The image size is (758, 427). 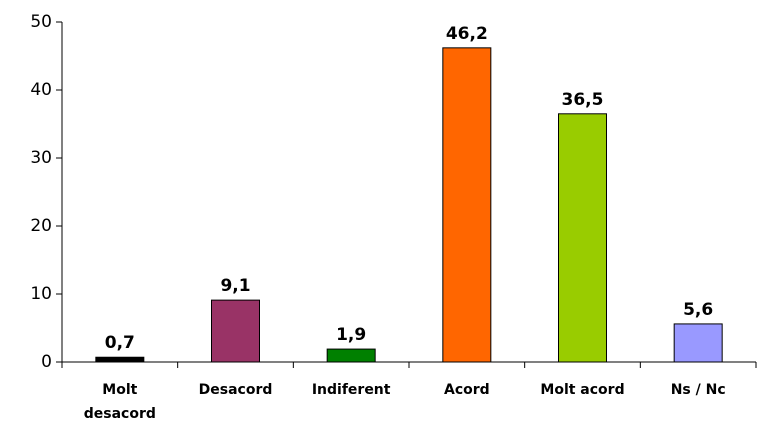 What do you see at coordinates (582, 390) in the screenshot?
I see `x-tick-label: Molt acord` at bounding box center [582, 390].